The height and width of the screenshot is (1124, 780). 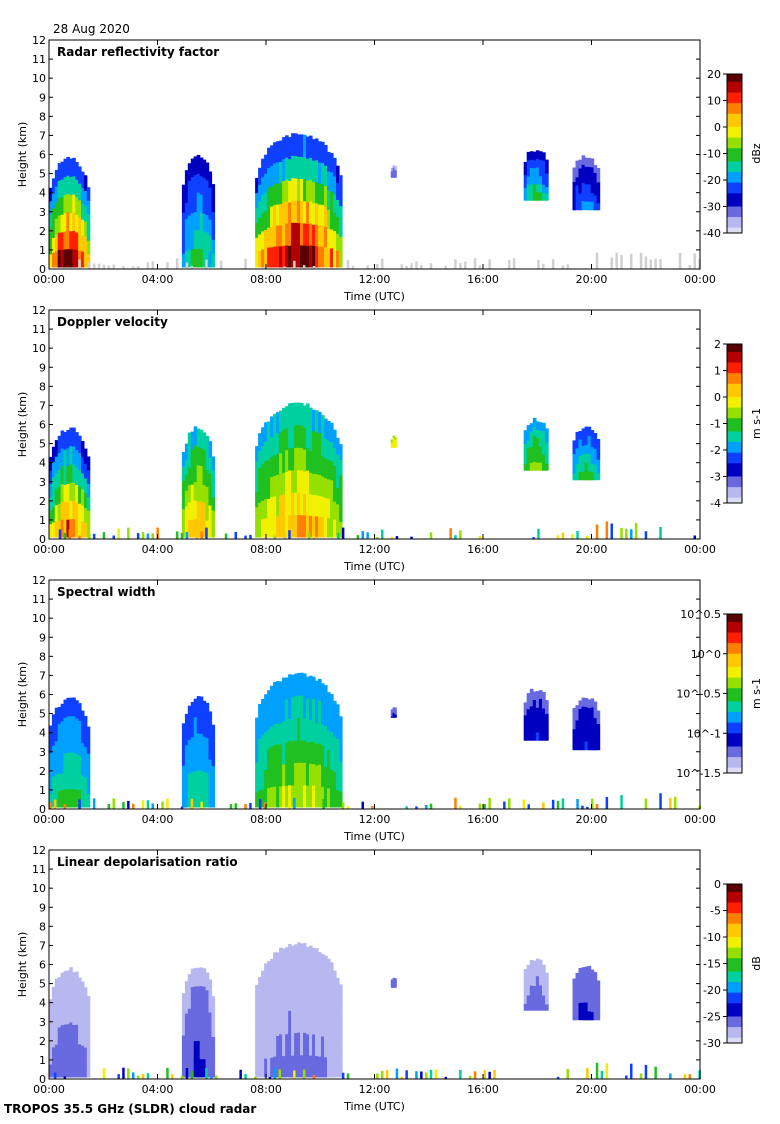 I want to click on x-tick-label: 12:00, so click(x=375, y=549).